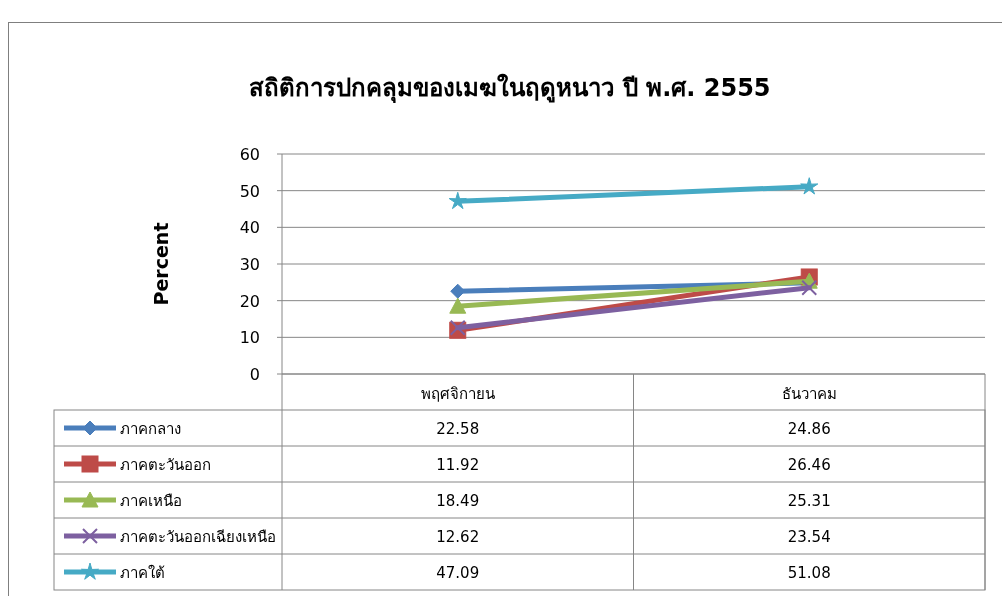 The width and height of the screenshot is (1002, 596). Describe the element at coordinates (809, 394) in the screenshot. I see `x-tick-label: ธันวาคม` at that location.